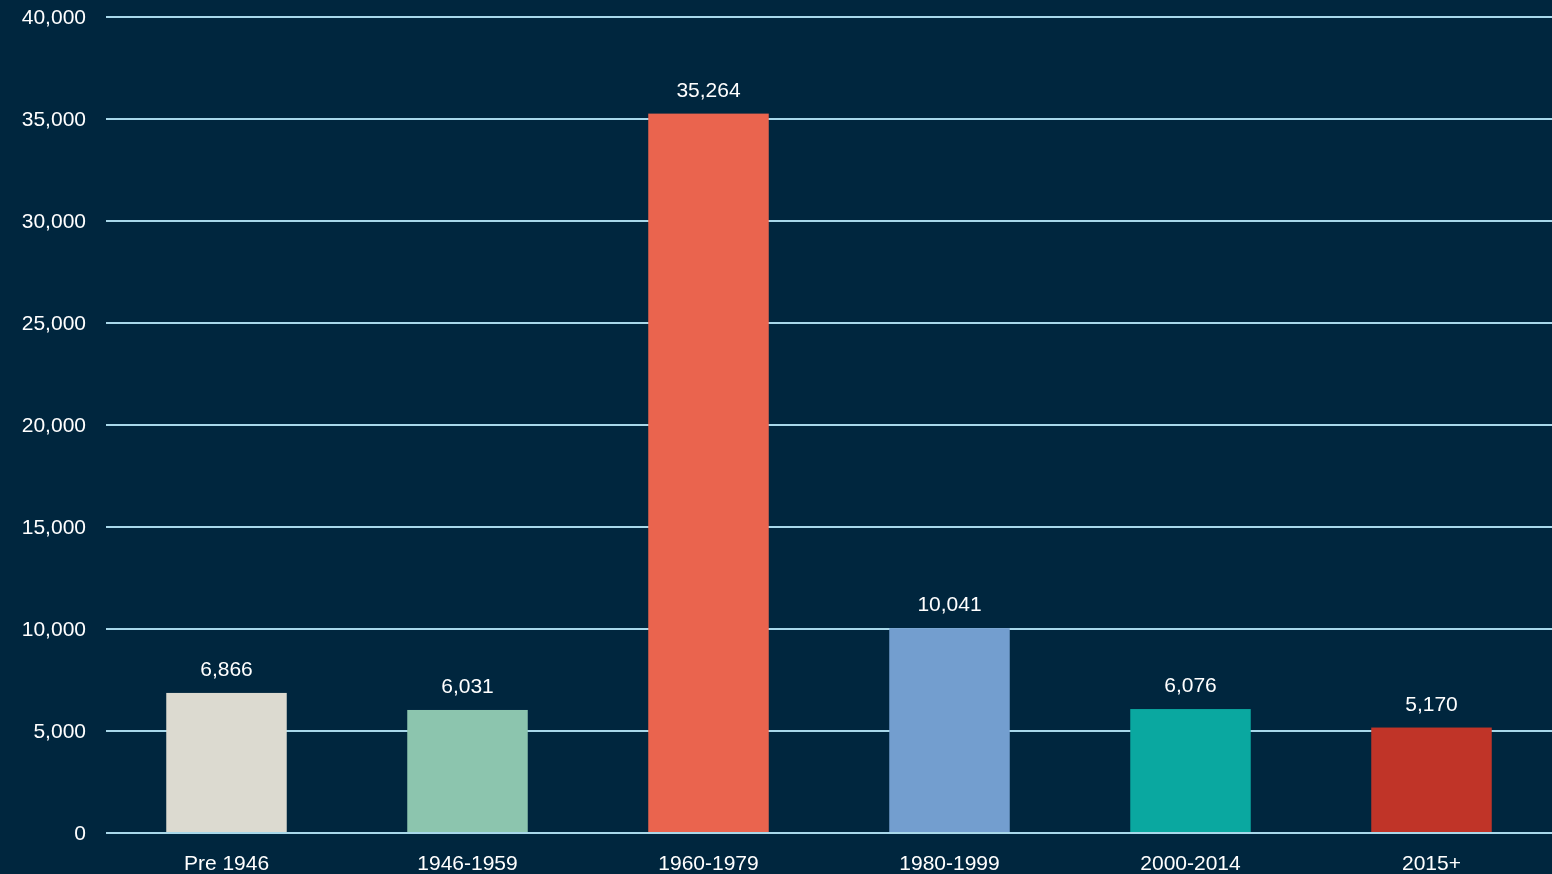 The width and height of the screenshot is (1552, 874). What do you see at coordinates (80, 833) in the screenshot?
I see `y-tick-label: 0` at bounding box center [80, 833].